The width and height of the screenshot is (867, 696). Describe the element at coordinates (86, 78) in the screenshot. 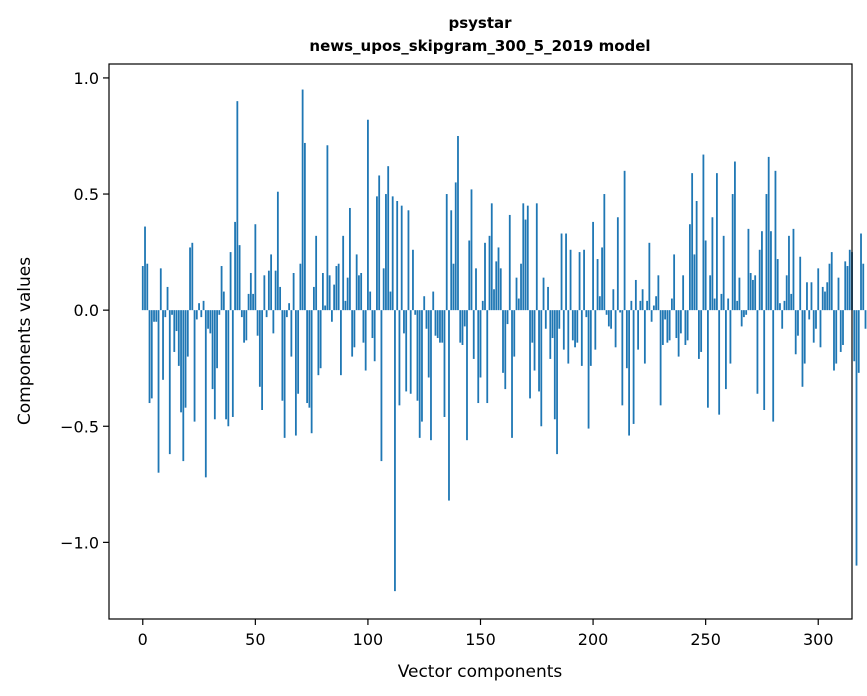

I see `y-tick-label-0: 1.0` at that location.